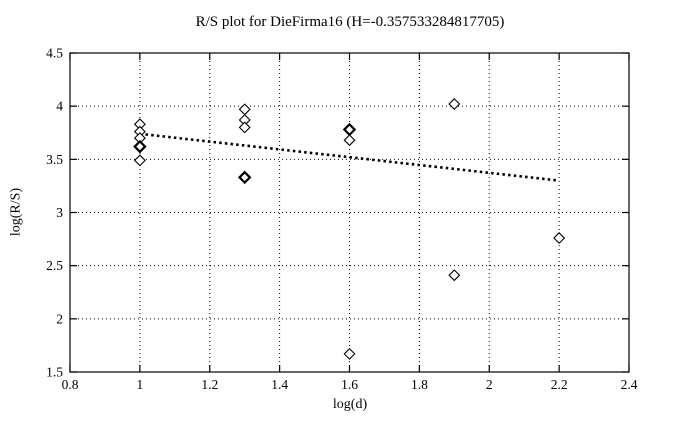 This screenshot has height=430, width=686. Describe the element at coordinates (559, 384) in the screenshot. I see `x-tick-label: 2.2` at that location.